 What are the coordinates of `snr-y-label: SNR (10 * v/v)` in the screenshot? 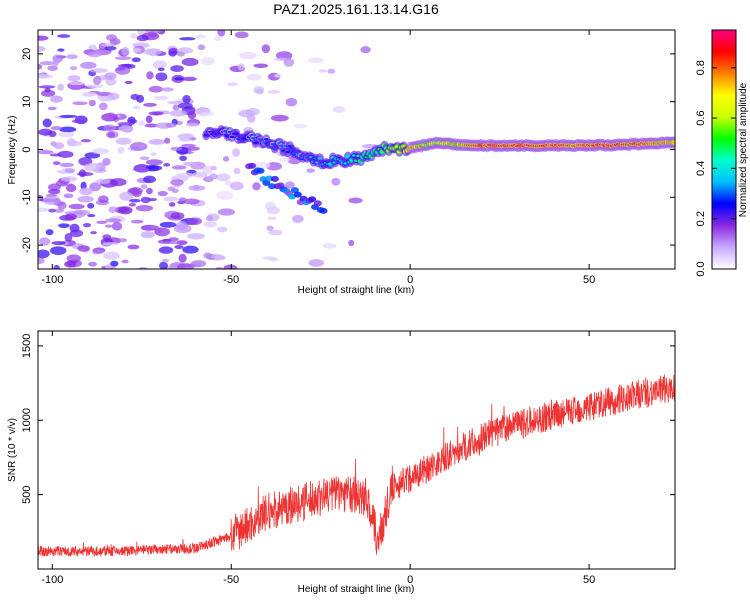 It's located at (12, 450).